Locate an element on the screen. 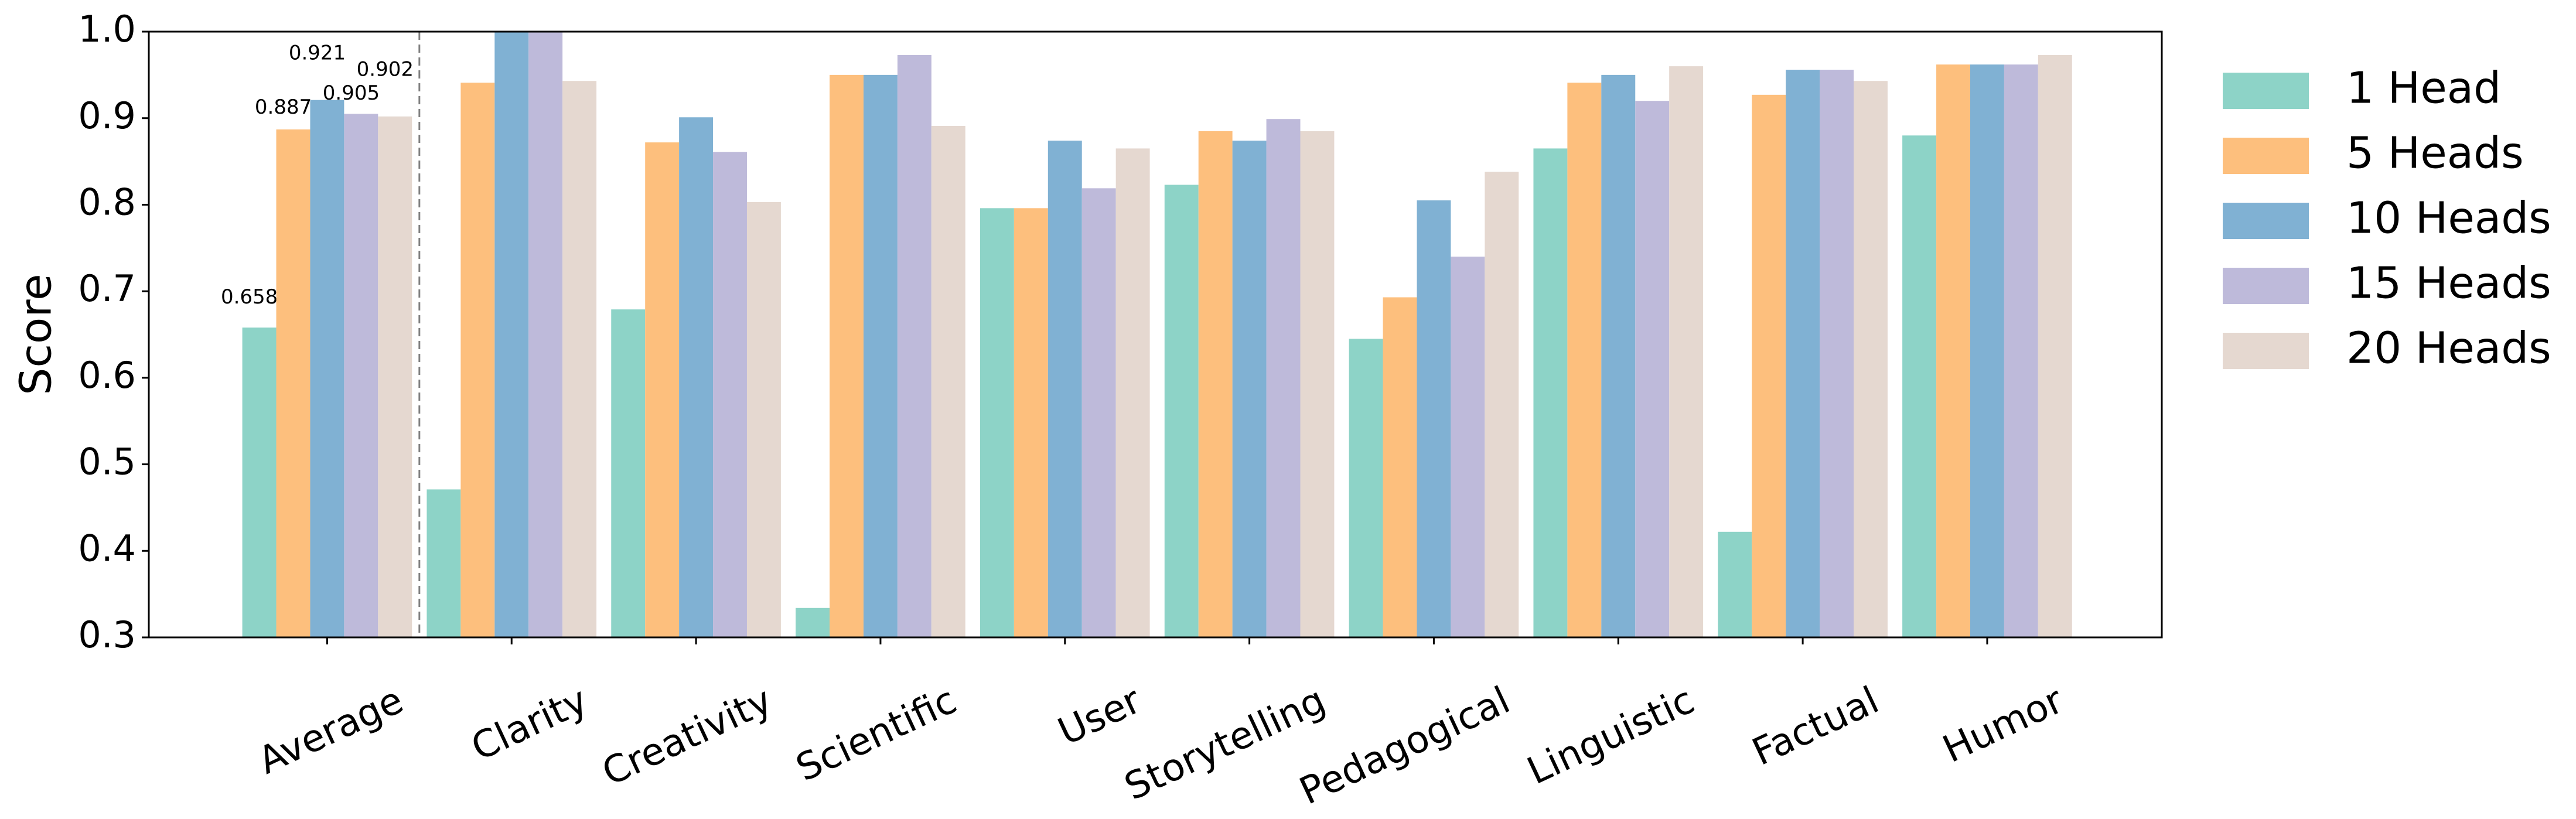  legend-label: 15 Heads is located at coordinates (2448, 283).